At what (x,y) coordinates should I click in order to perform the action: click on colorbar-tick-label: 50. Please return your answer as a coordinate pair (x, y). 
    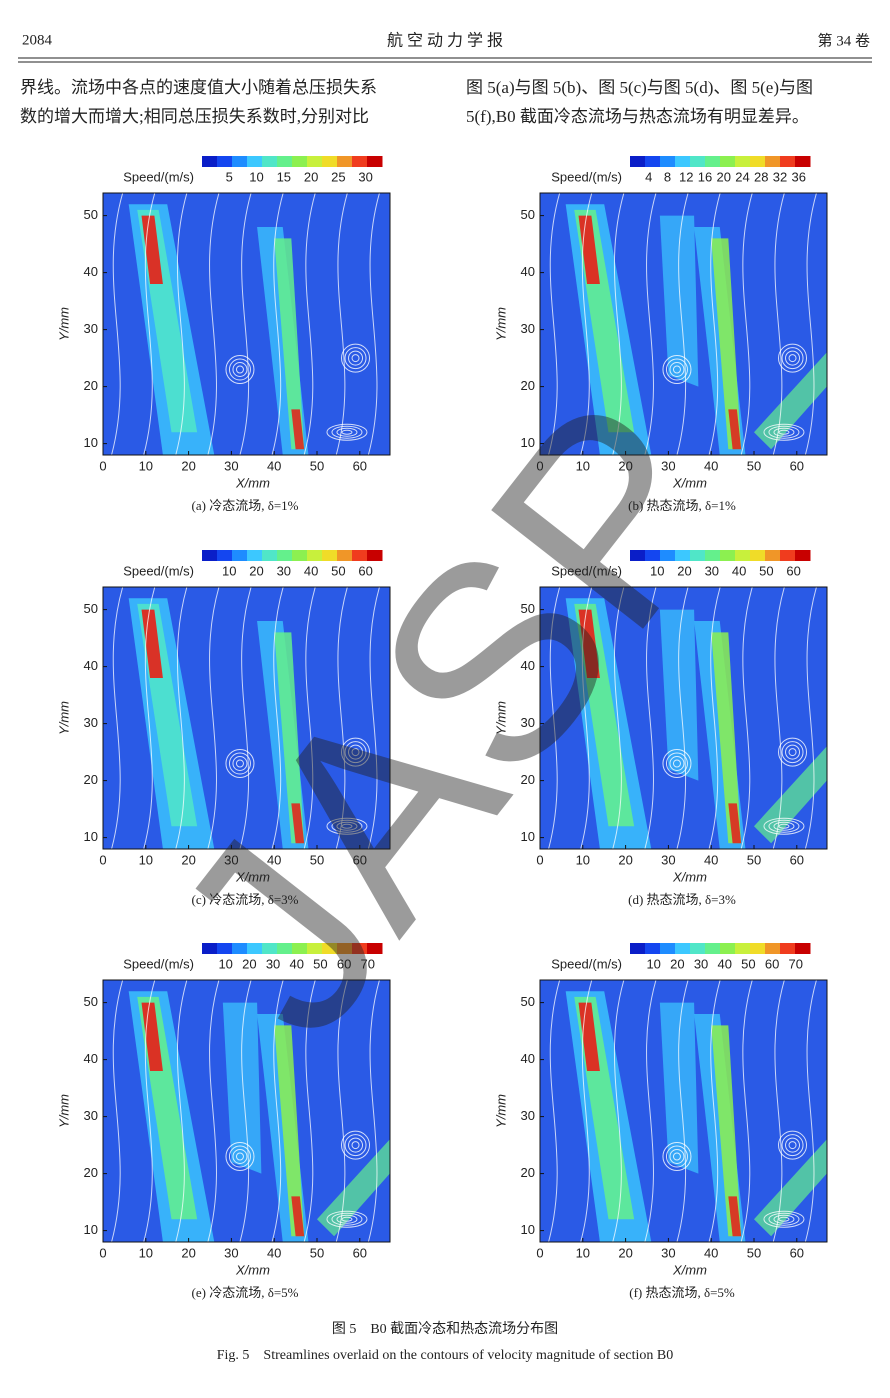
    Looking at the image, I should click on (320, 963).